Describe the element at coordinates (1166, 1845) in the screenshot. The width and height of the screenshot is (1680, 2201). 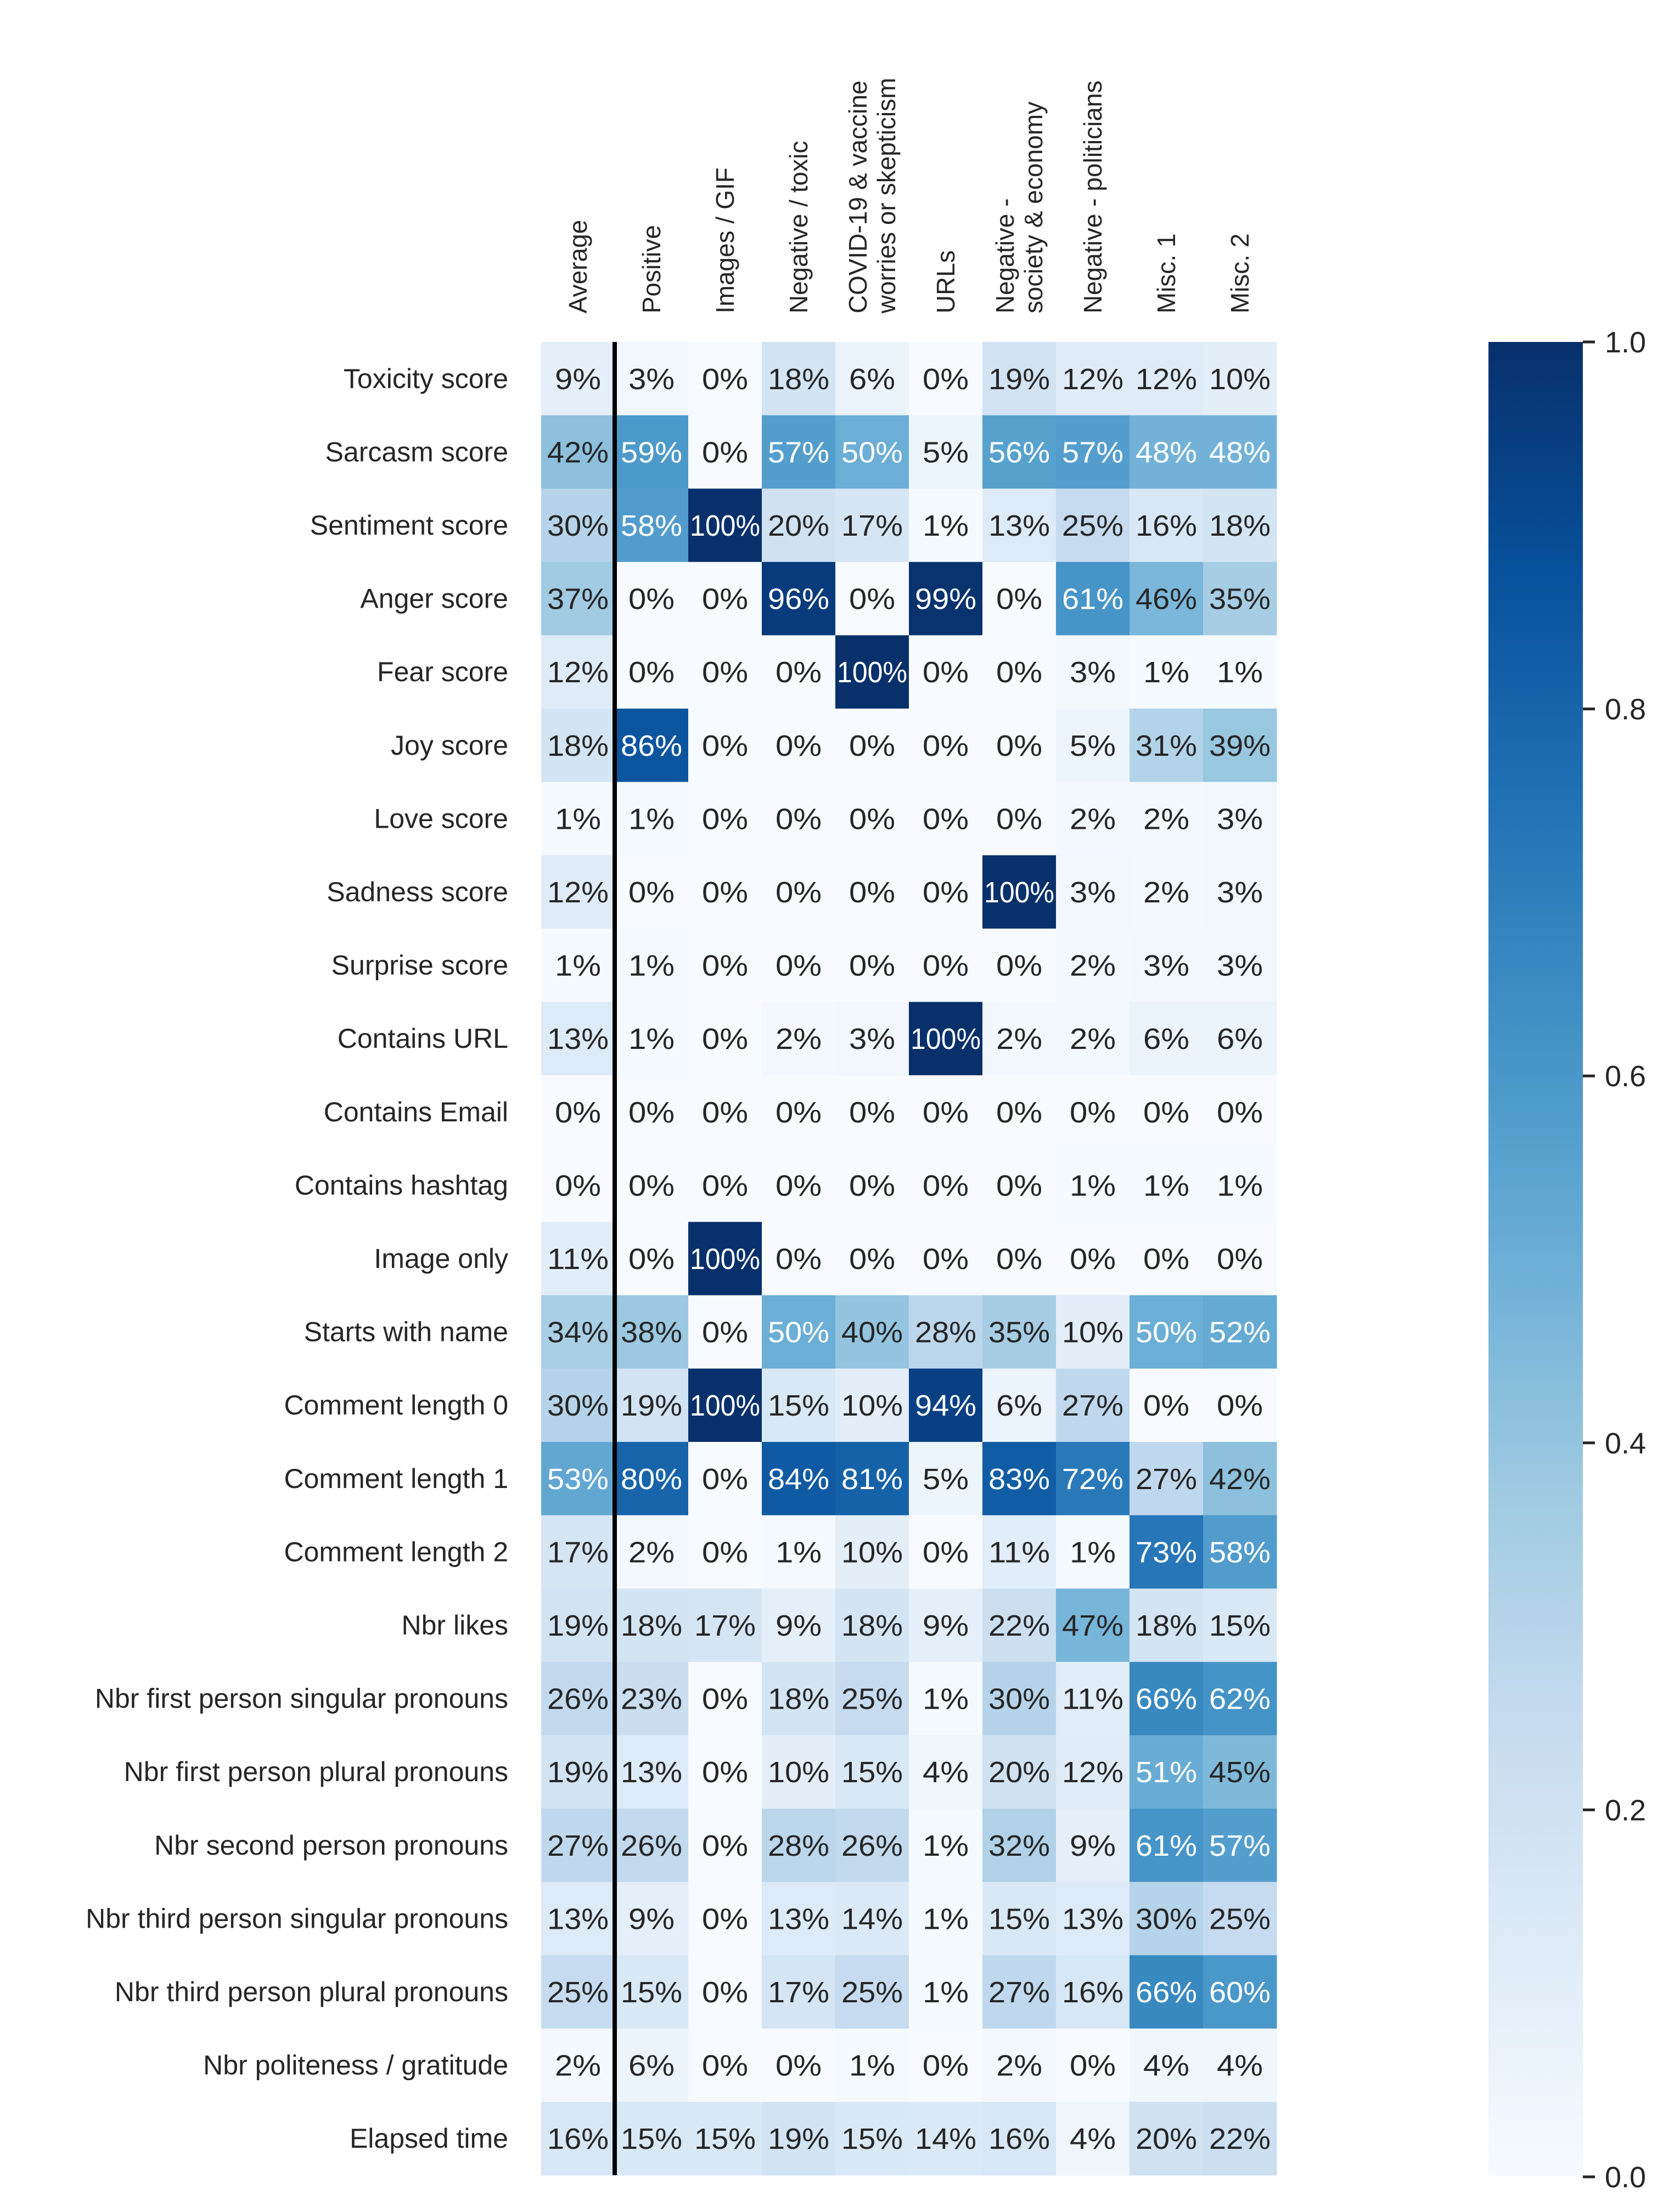
I see `cell-value-label: 61%` at that location.